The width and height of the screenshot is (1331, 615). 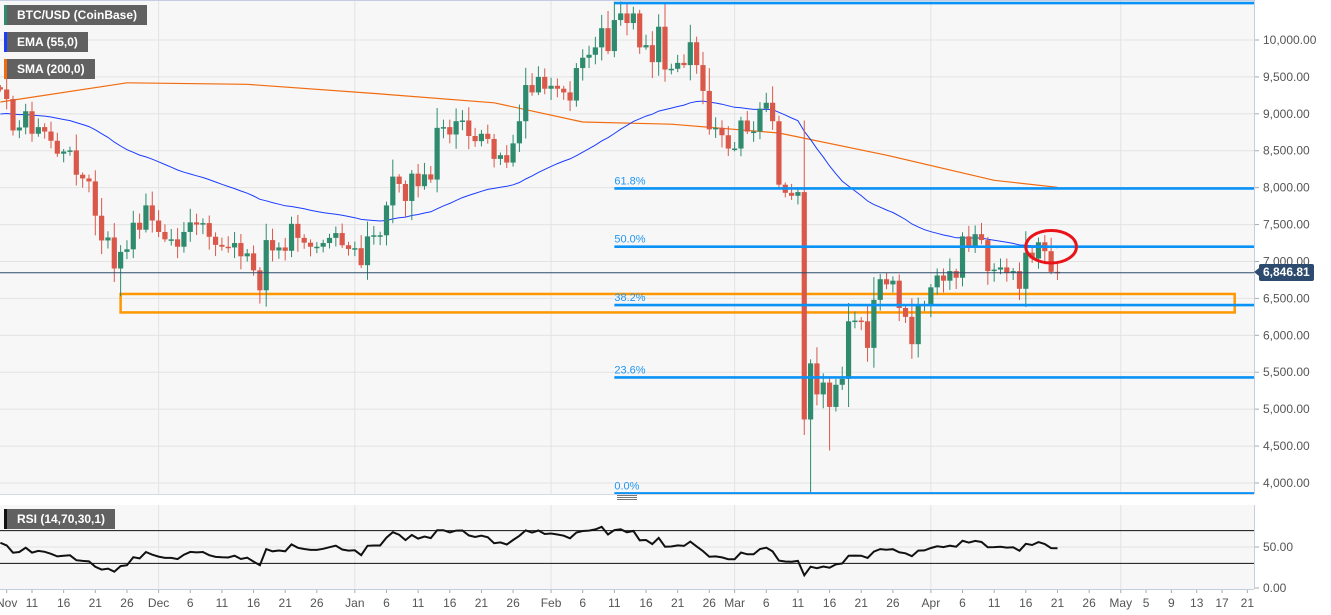 What do you see at coordinates (5, 69) in the screenshot?
I see `sma-color-swatch` at bounding box center [5, 69].